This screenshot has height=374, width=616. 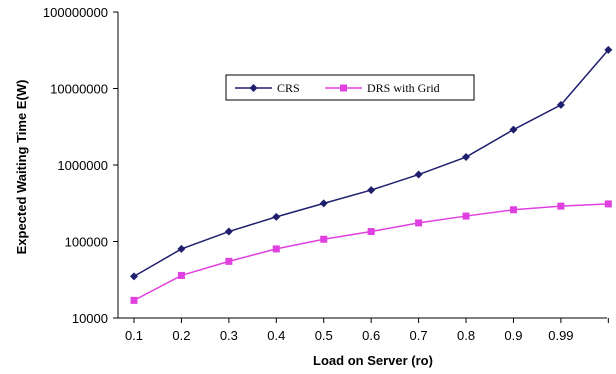 What do you see at coordinates (134, 335) in the screenshot?
I see `x-tick-label: 0.1` at bounding box center [134, 335].